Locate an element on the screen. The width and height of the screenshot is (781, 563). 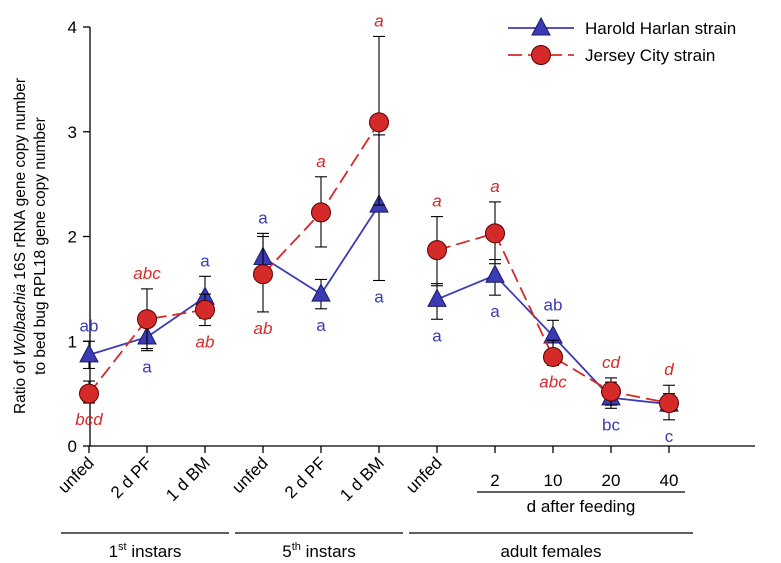
significance-letter: bcd is located at coordinates (89, 419).